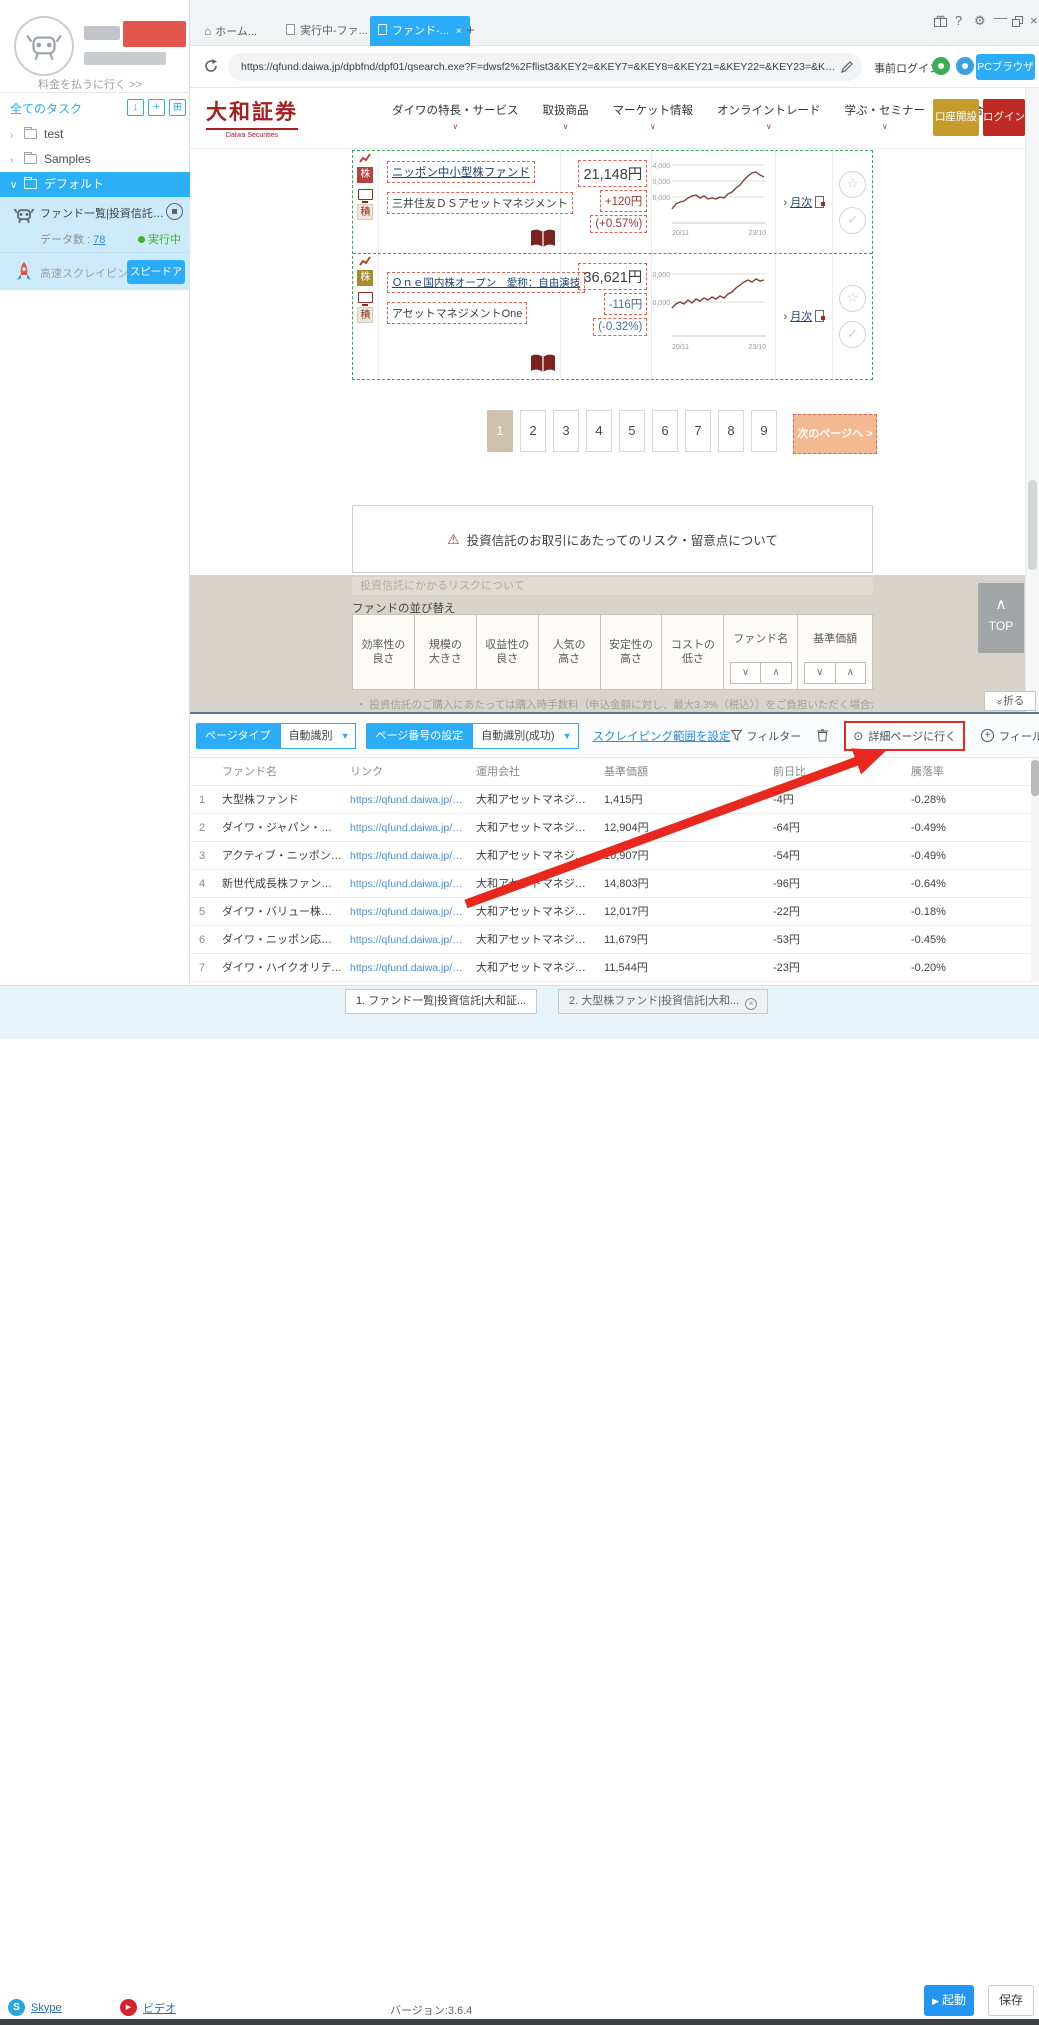 Image resolution: width=1039 pixels, height=2025 pixels. I want to click on page-button: 6, so click(665, 431).